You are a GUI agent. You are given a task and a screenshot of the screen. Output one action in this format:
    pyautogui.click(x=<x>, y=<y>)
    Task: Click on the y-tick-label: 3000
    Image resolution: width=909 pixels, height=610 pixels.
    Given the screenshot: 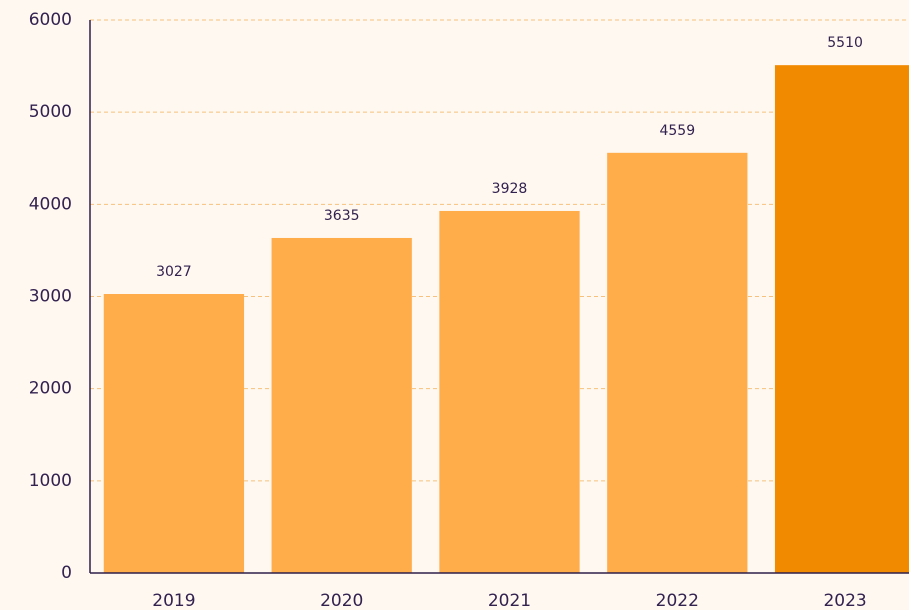 What is the action you would take?
    pyautogui.click(x=50, y=297)
    